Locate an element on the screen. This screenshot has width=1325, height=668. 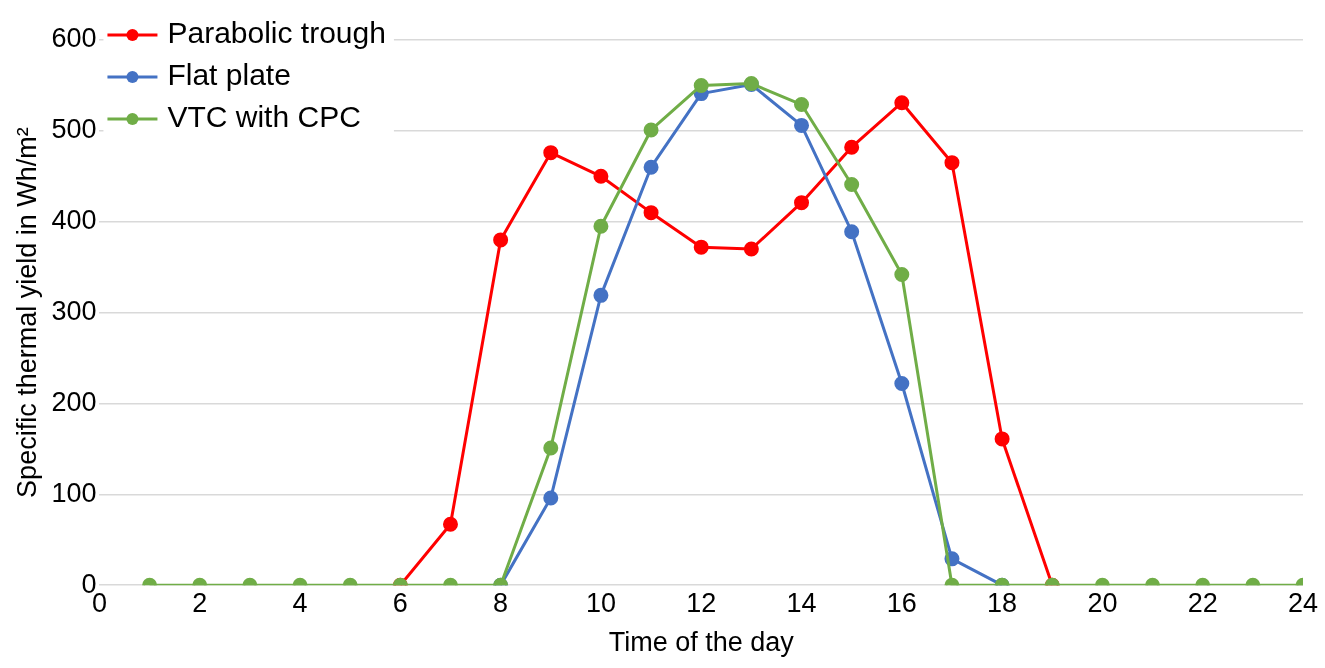
x-tick-label: 20 is located at coordinates (1102, 602).